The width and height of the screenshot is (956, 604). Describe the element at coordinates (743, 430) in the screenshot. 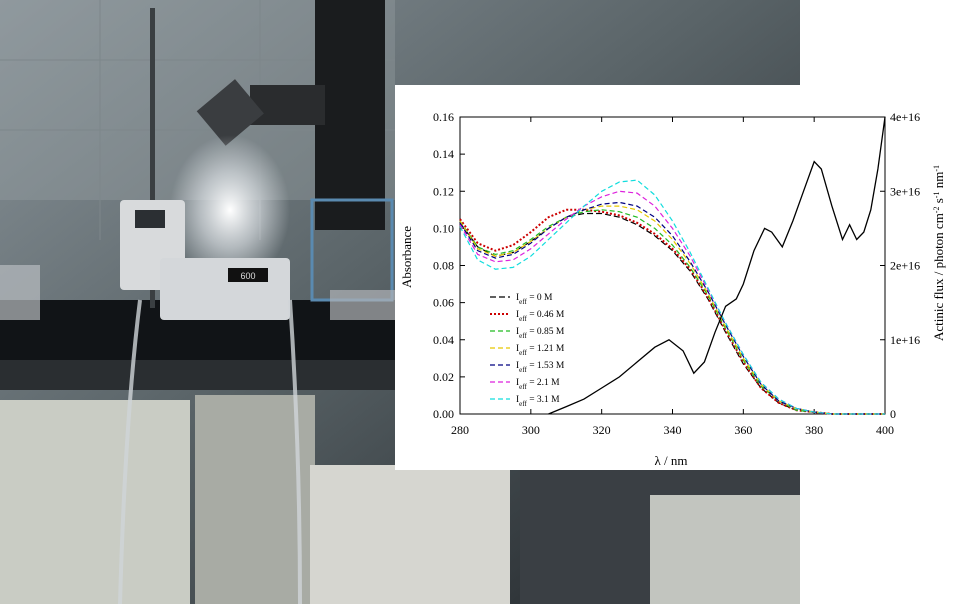

I see `x-tick-label: 360` at that location.